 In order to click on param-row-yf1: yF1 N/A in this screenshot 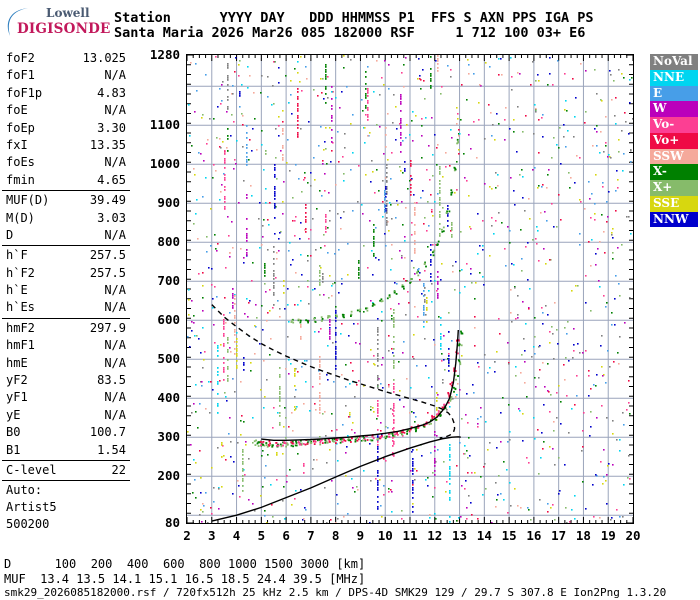, I will do `click(66, 397)`.